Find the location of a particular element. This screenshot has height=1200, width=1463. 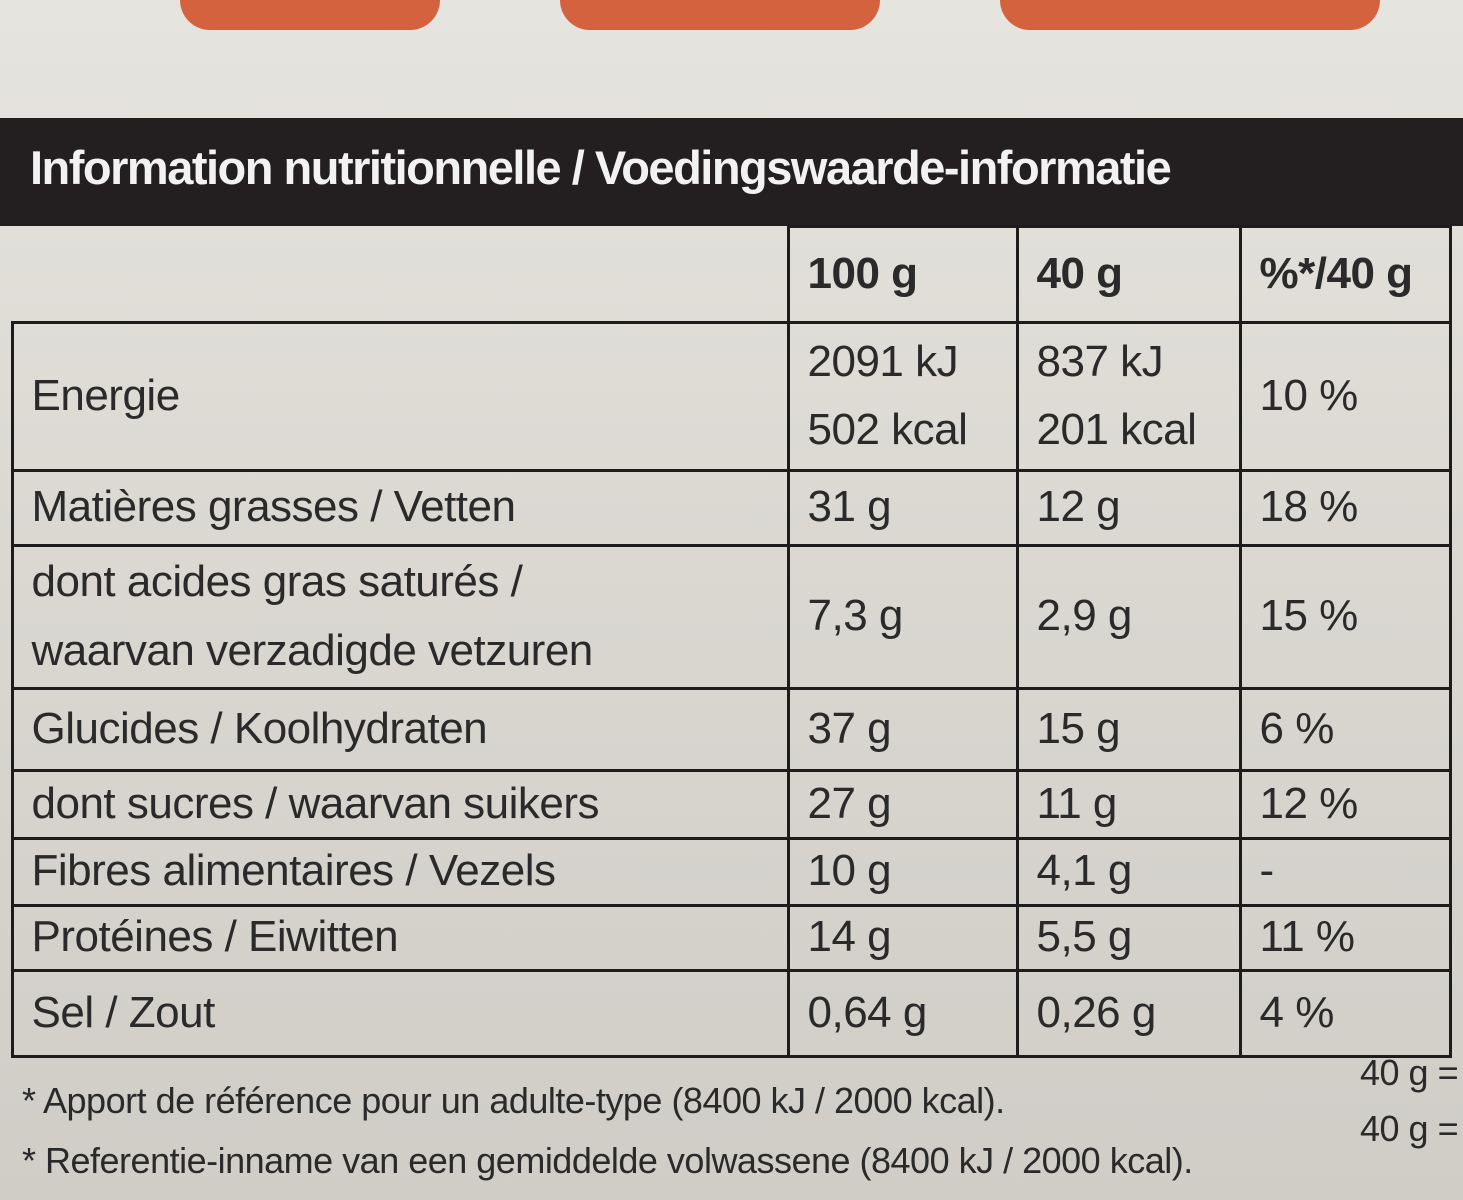

column-header-text: %*/40 g is located at coordinates (1336, 273).